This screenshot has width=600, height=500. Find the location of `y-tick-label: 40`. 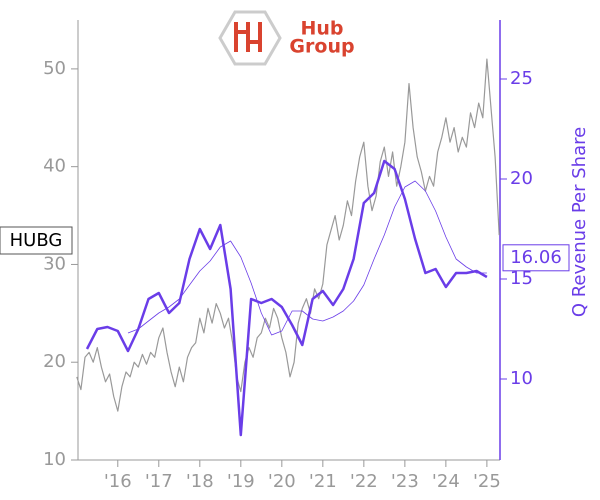

y-tick-label: 40 is located at coordinates (54, 166).